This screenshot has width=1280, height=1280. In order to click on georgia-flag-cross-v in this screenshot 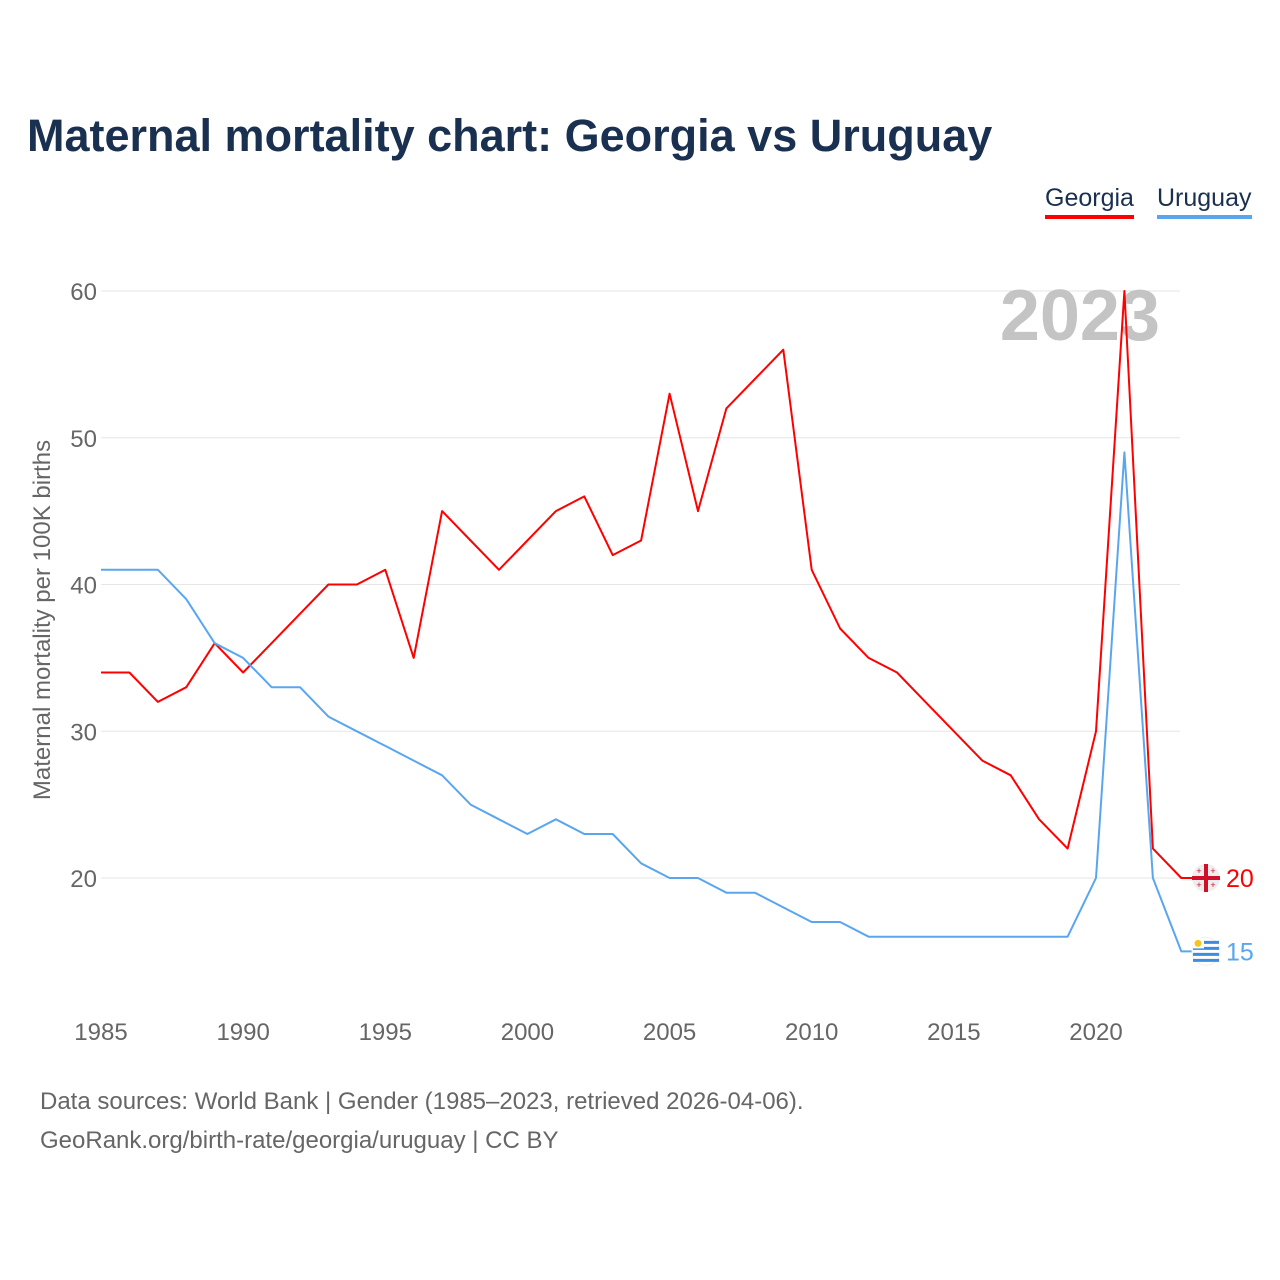, I will do `click(1206, 878)`.